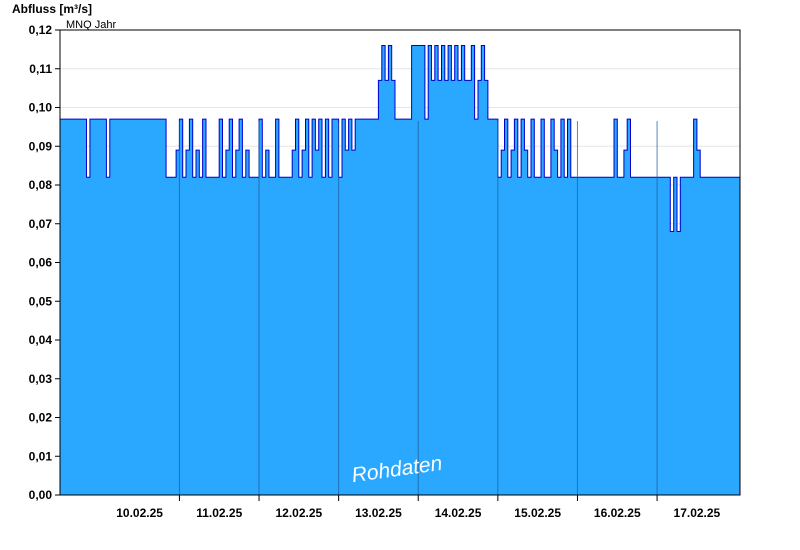 The image size is (800, 550). Describe the element at coordinates (91, 25) in the screenshot. I see `reference-line-label: MNQ Jahr` at that location.